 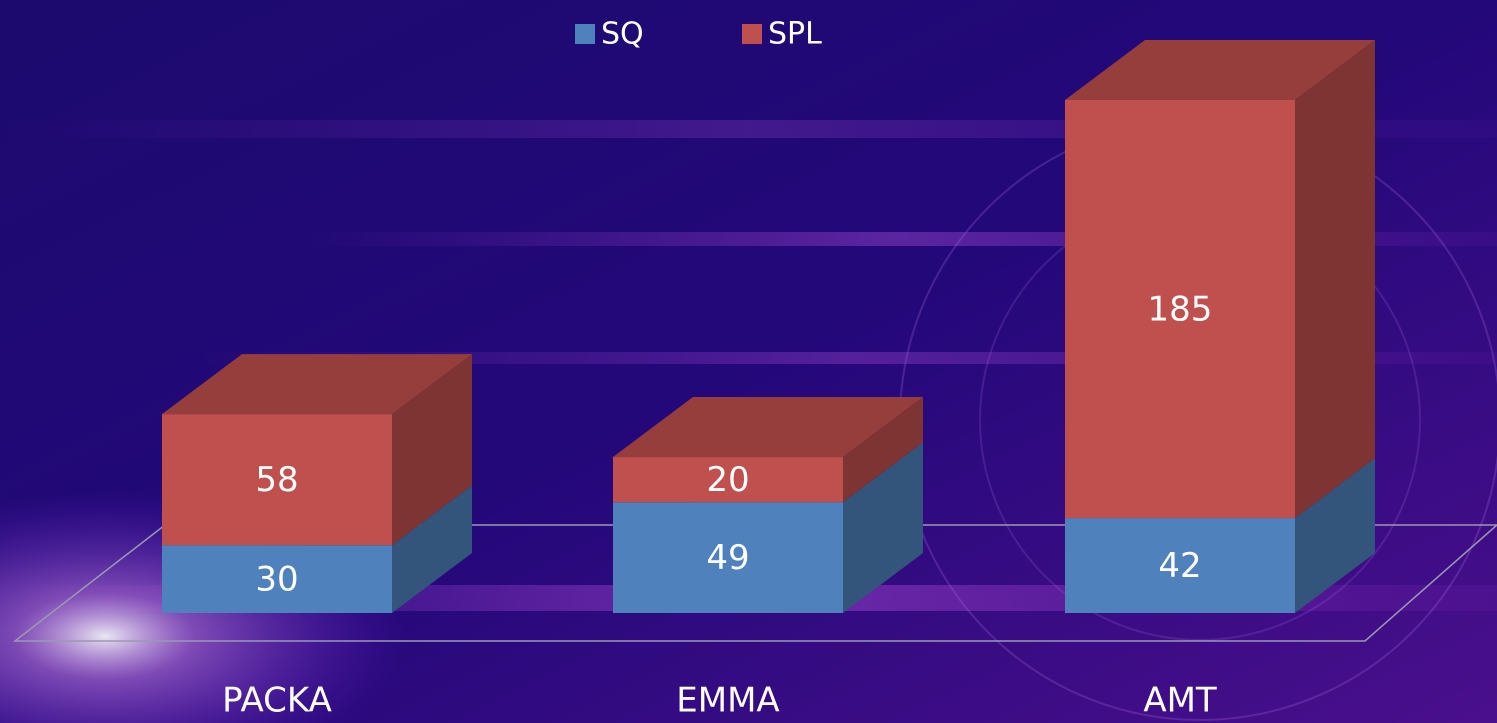 What do you see at coordinates (795, 34) in the screenshot?
I see `legend-label: SPL` at bounding box center [795, 34].